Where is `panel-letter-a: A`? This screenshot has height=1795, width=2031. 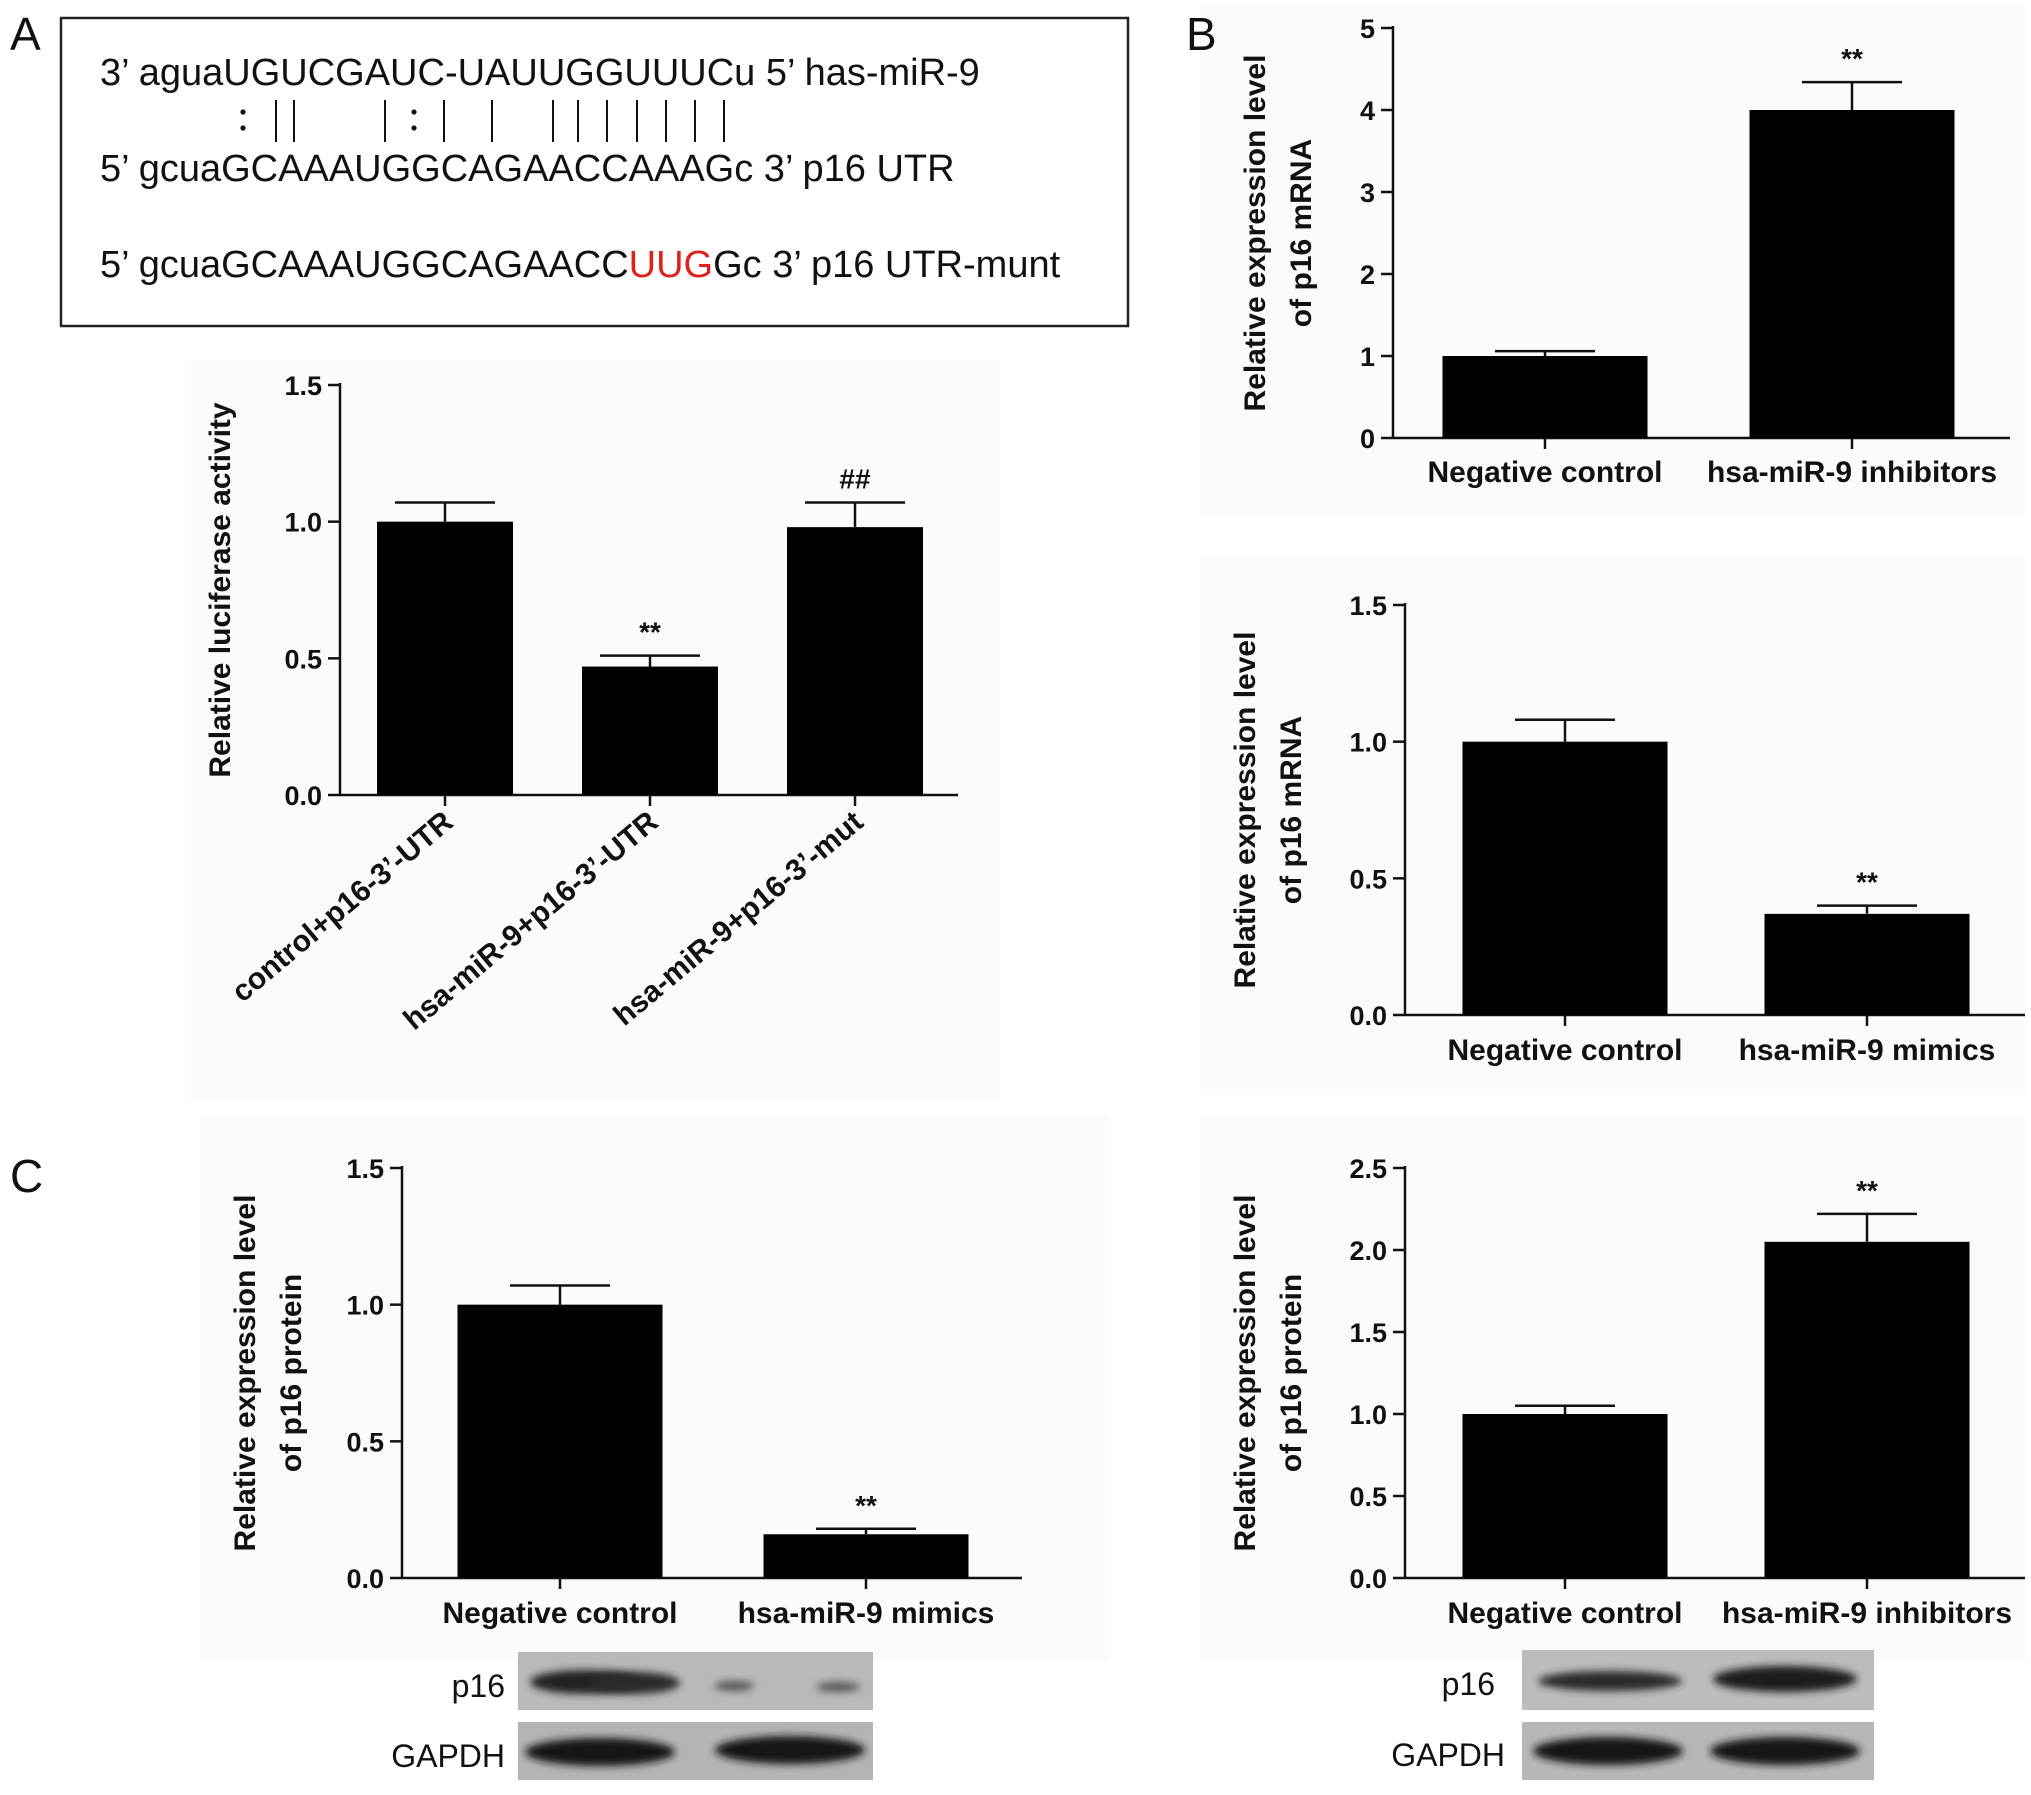 panel-letter-a: A is located at coordinates (25, 34).